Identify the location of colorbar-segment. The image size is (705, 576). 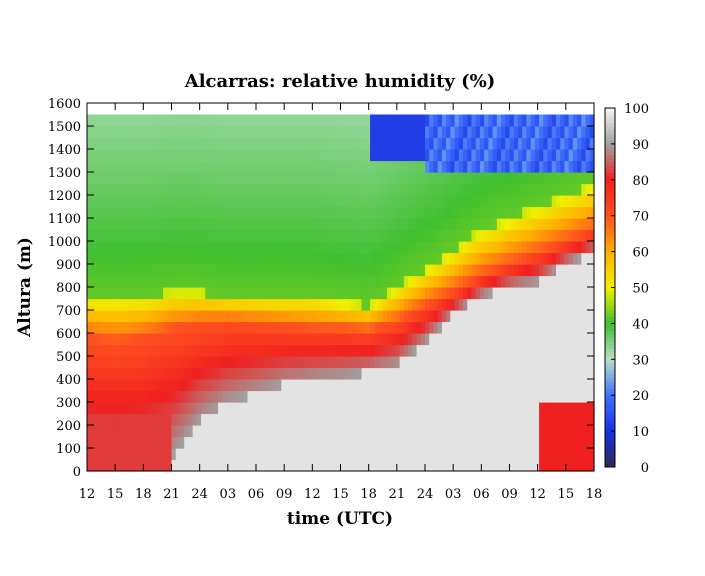
(610, 408).